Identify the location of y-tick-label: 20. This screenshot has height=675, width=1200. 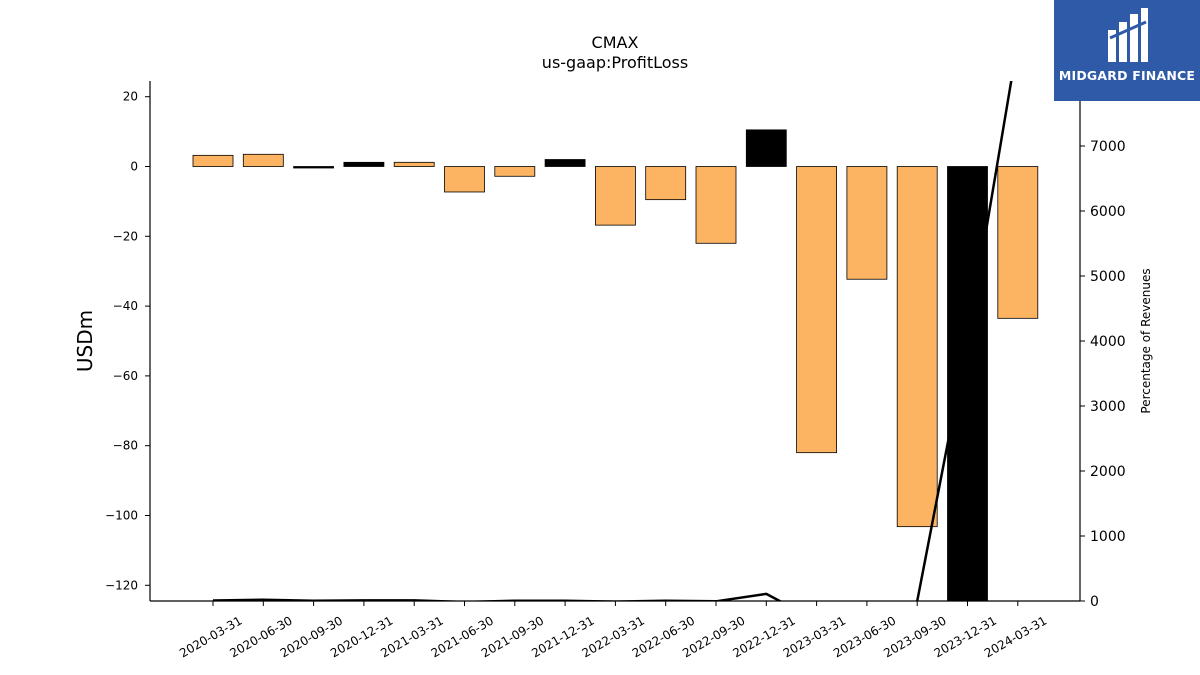
(130, 97).